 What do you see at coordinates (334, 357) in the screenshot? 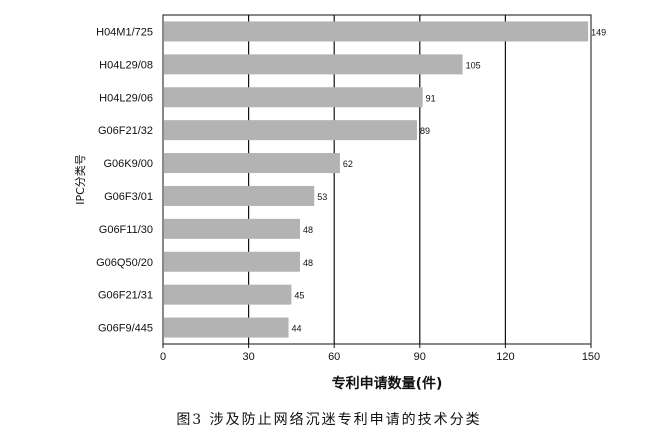
I see `x-tick-label: 60` at bounding box center [334, 357].